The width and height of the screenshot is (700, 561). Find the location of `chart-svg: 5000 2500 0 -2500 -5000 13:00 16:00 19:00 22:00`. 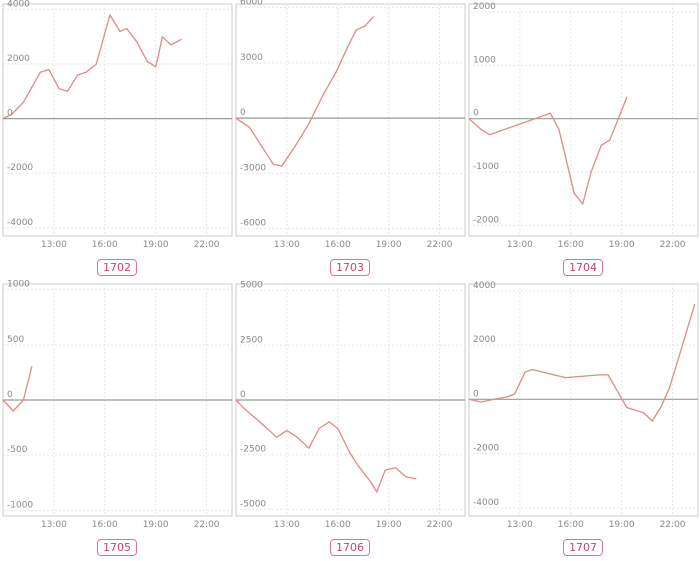

chart-svg: 5000 2500 0 -2500 -5000 13:00 16:00 19:00 22:00 is located at coordinates (350, 405).